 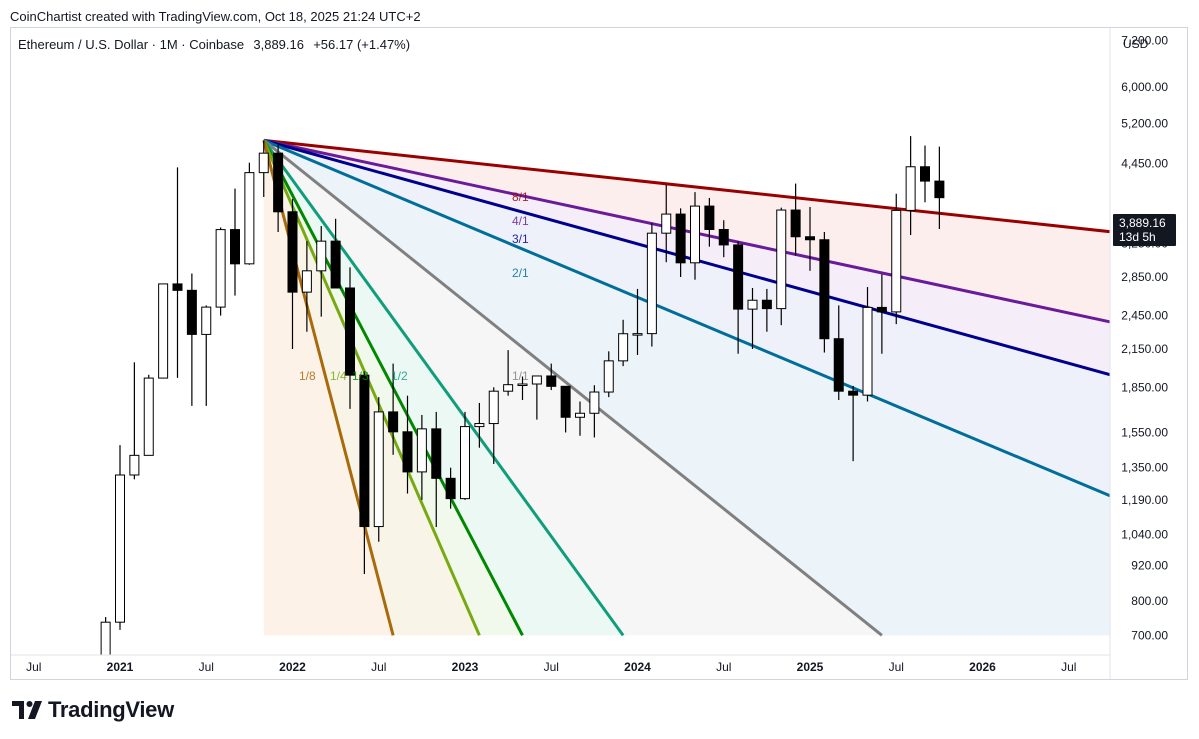 I want to click on price-tick-label: 920.00, so click(x=1149, y=566).